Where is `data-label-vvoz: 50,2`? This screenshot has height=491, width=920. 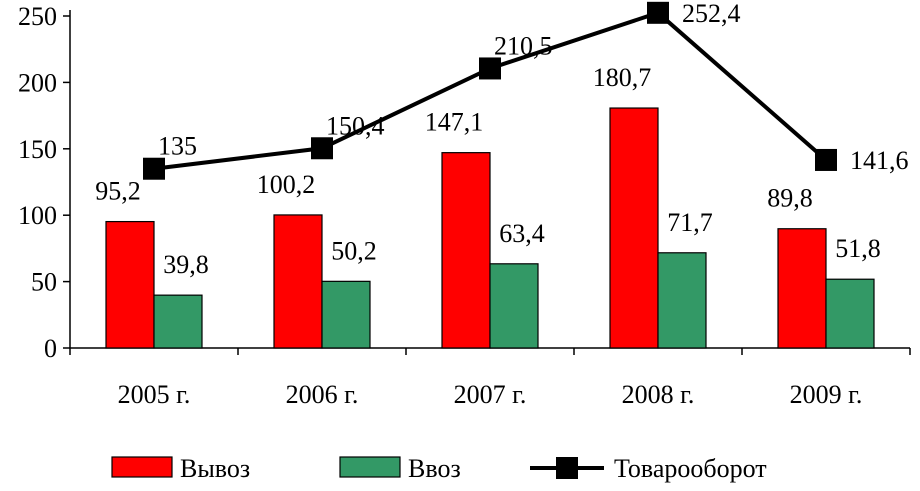 data-label-vvoz: 50,2 is located at coordinates (354, 250).